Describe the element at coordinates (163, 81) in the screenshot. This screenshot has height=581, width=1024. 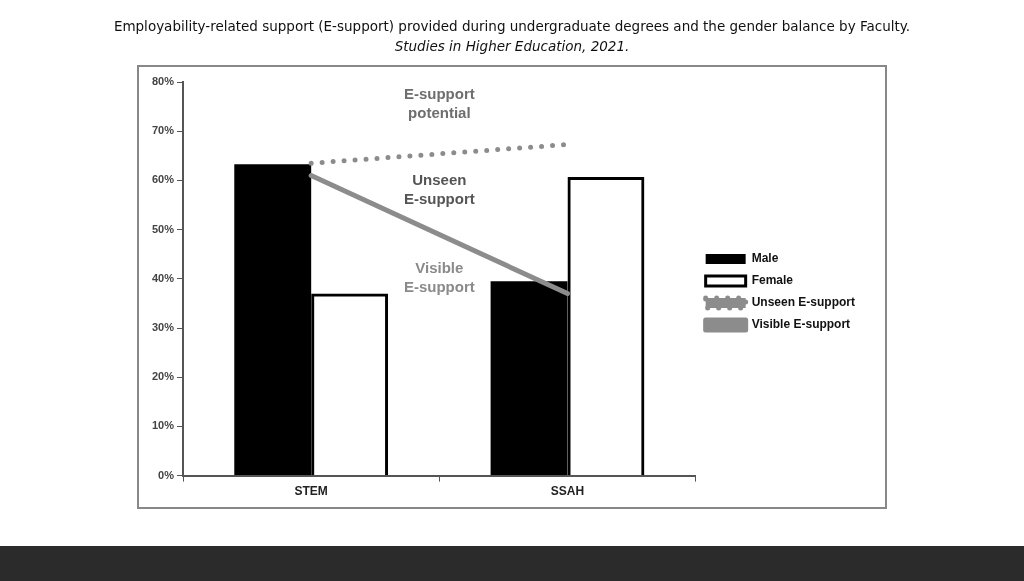
I see `y-tick-label: 80%` at that location.